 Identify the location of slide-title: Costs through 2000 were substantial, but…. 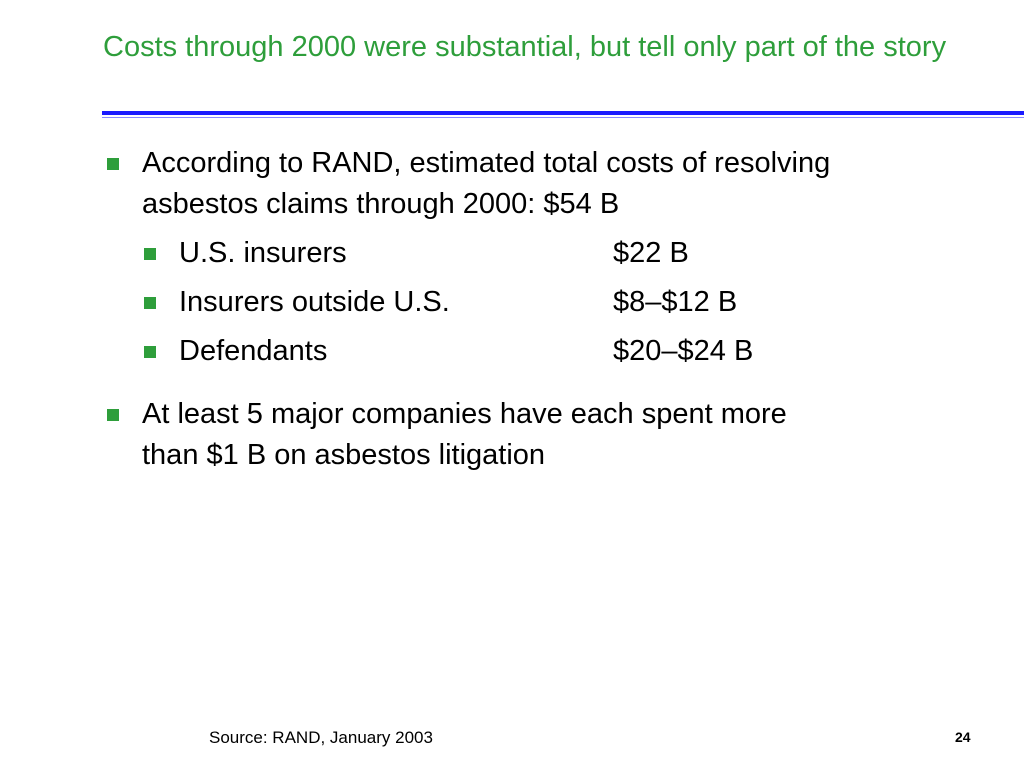
(525, 47).